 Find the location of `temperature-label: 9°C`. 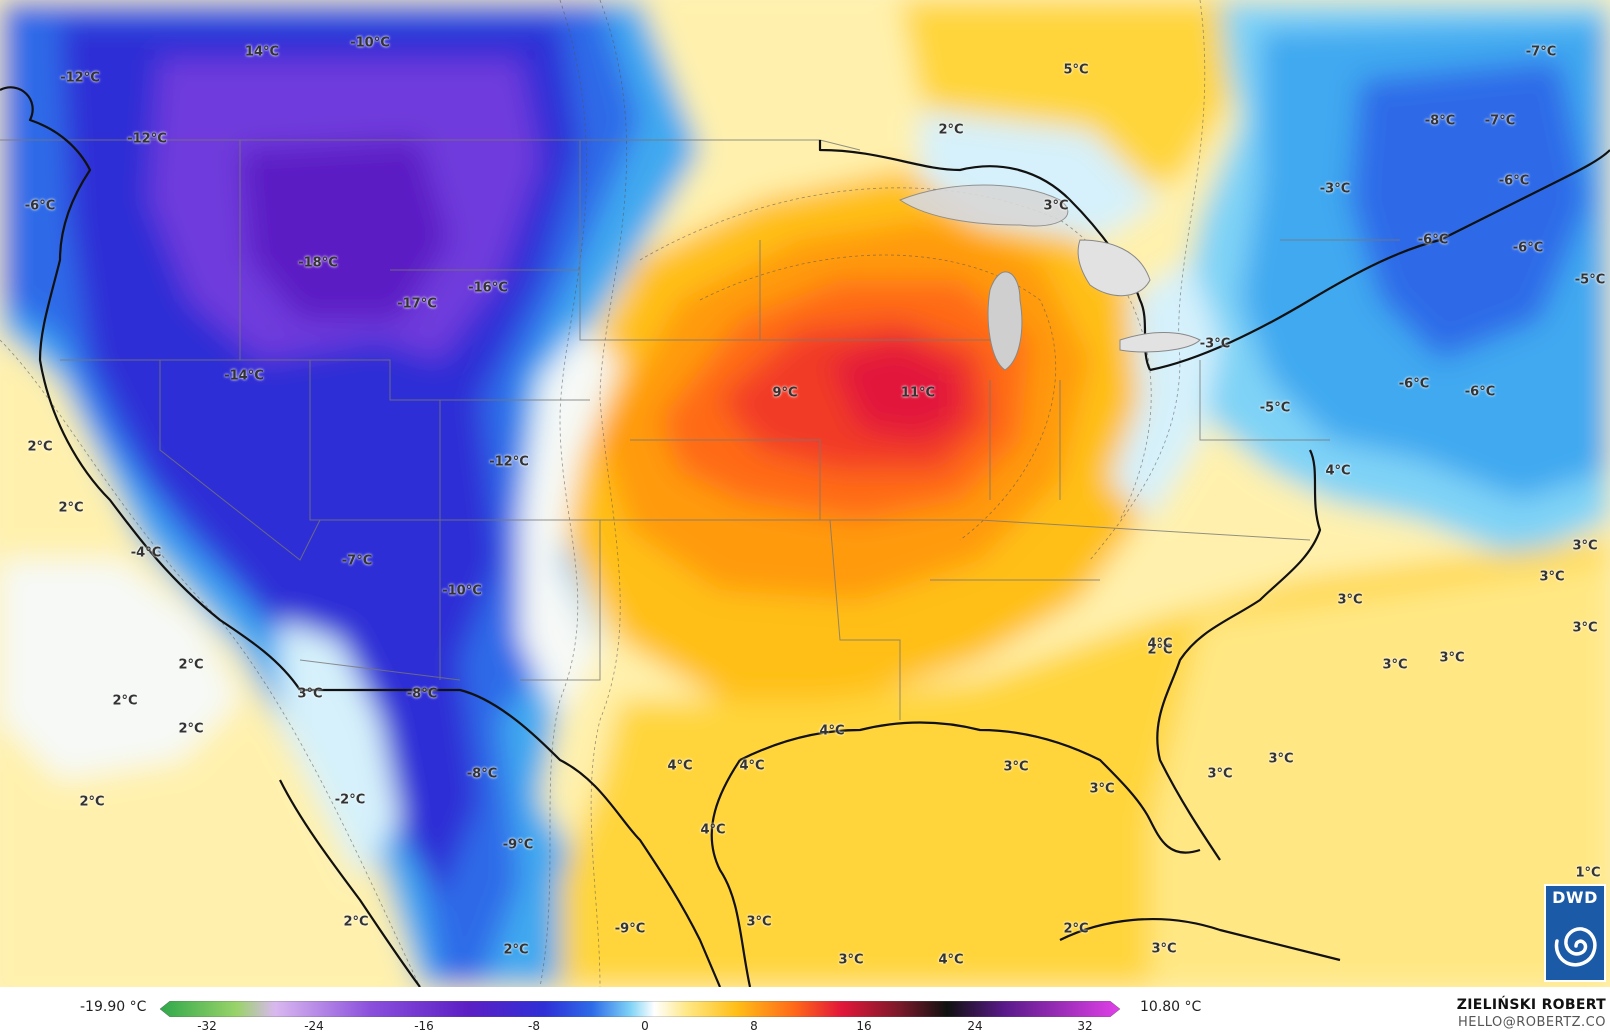

temperature-label: 9°C is located at coordinates (785, 393).